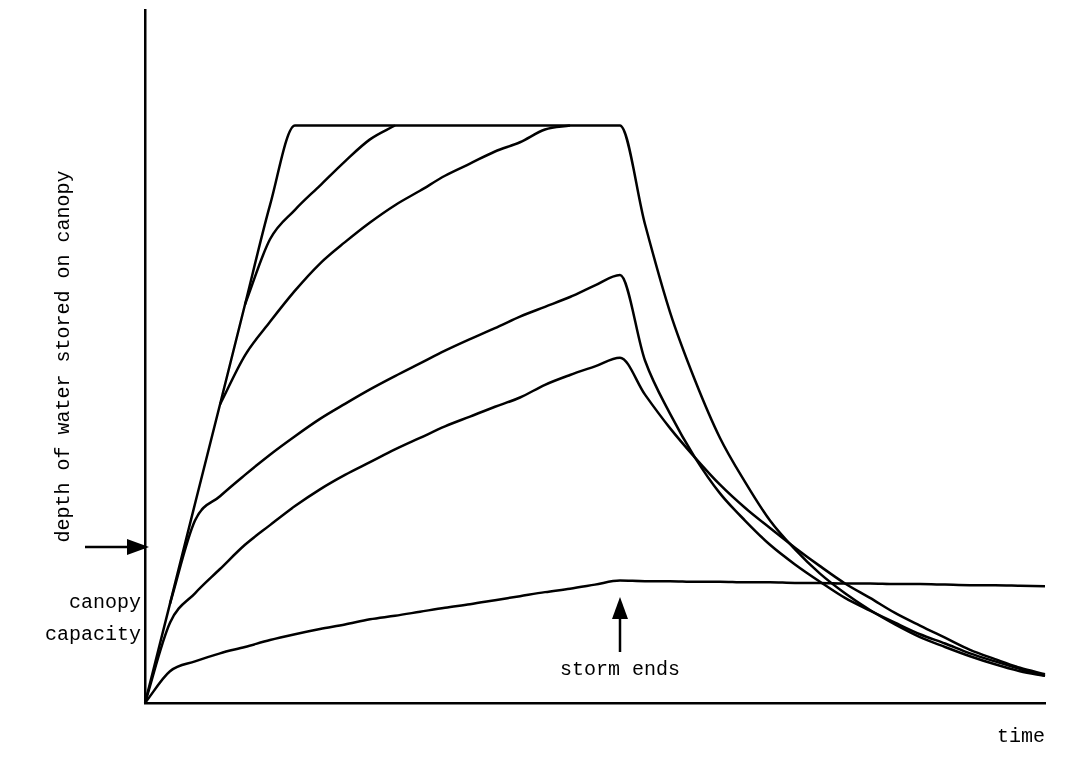 Image resolution: width=1077 pixels, height=761 pixels. Describe the element at coordinates (92, 619) in the screenshot. I see `text: canopy capacity` at that location.